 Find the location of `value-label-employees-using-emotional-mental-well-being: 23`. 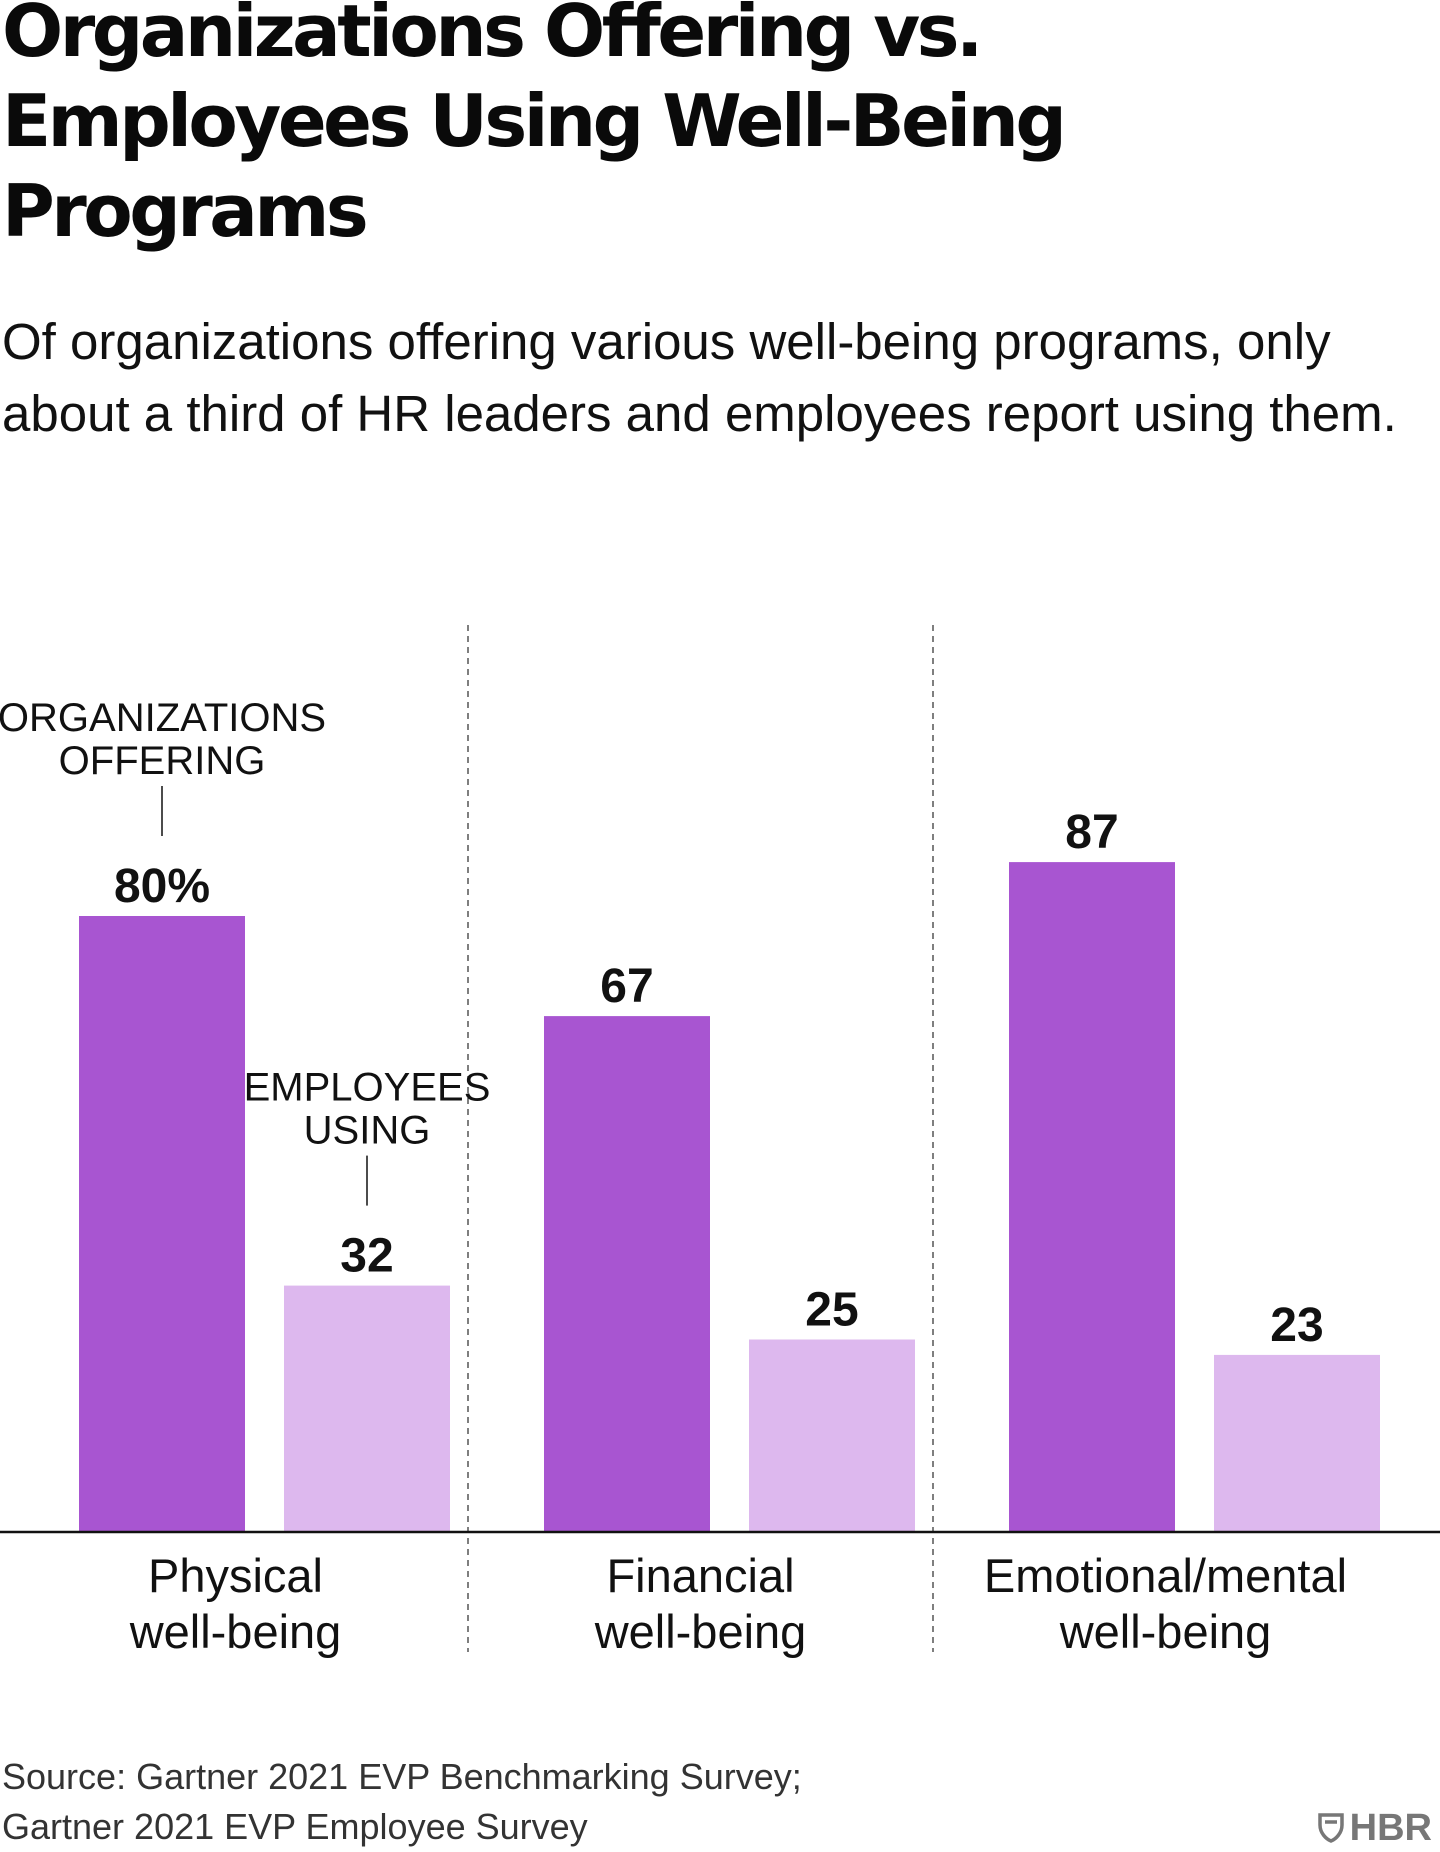

value-label-employees-using-emotional-mental-well-being: 23 is located at coordinates (1296, 1325).